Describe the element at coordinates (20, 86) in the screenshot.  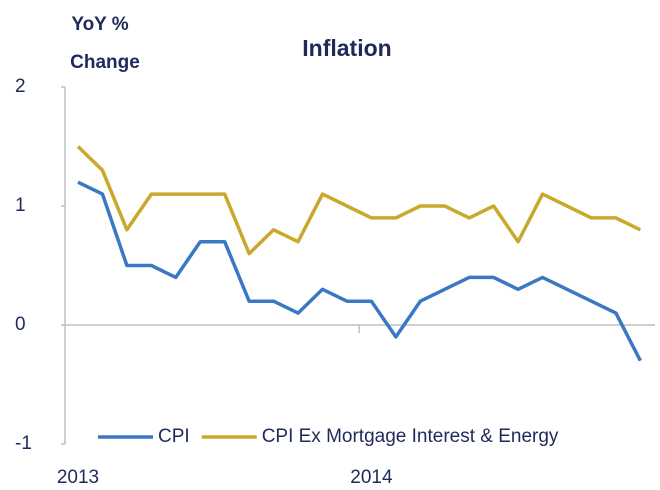
I see `y-tick-label: 2` at that location.